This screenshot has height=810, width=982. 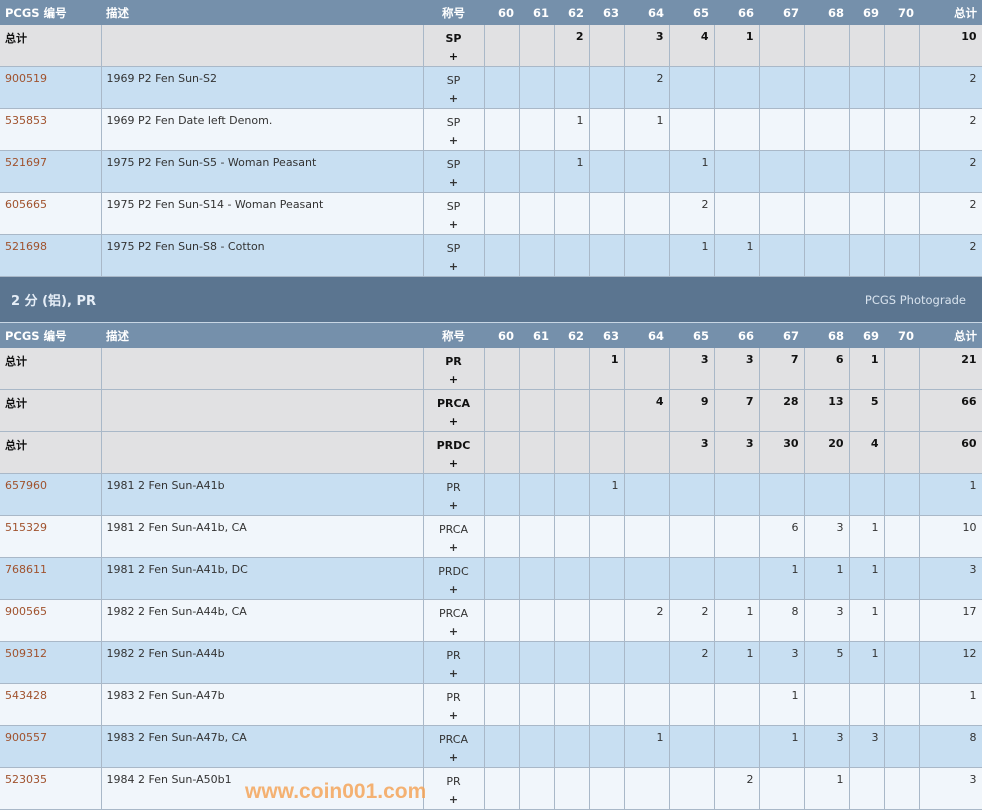 What do you see at coordinates (26, 527) in the screenshot?
I see `pcgs-number-link: 515329` at bounding box center [26, 527].